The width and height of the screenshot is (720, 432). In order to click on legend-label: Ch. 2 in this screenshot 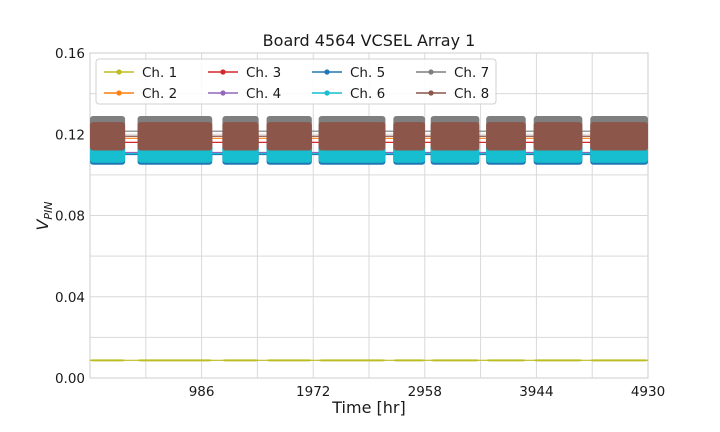, I will do `click(159, 94)`.